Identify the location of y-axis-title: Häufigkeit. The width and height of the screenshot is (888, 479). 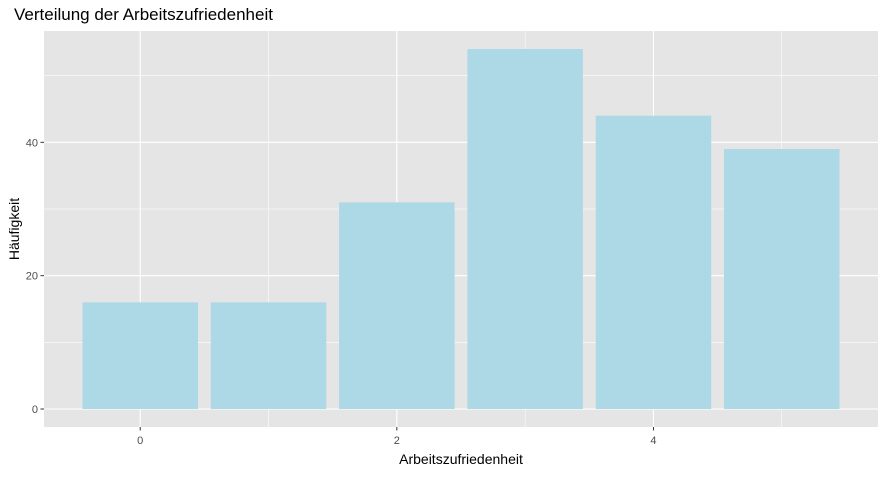
(14, 229).